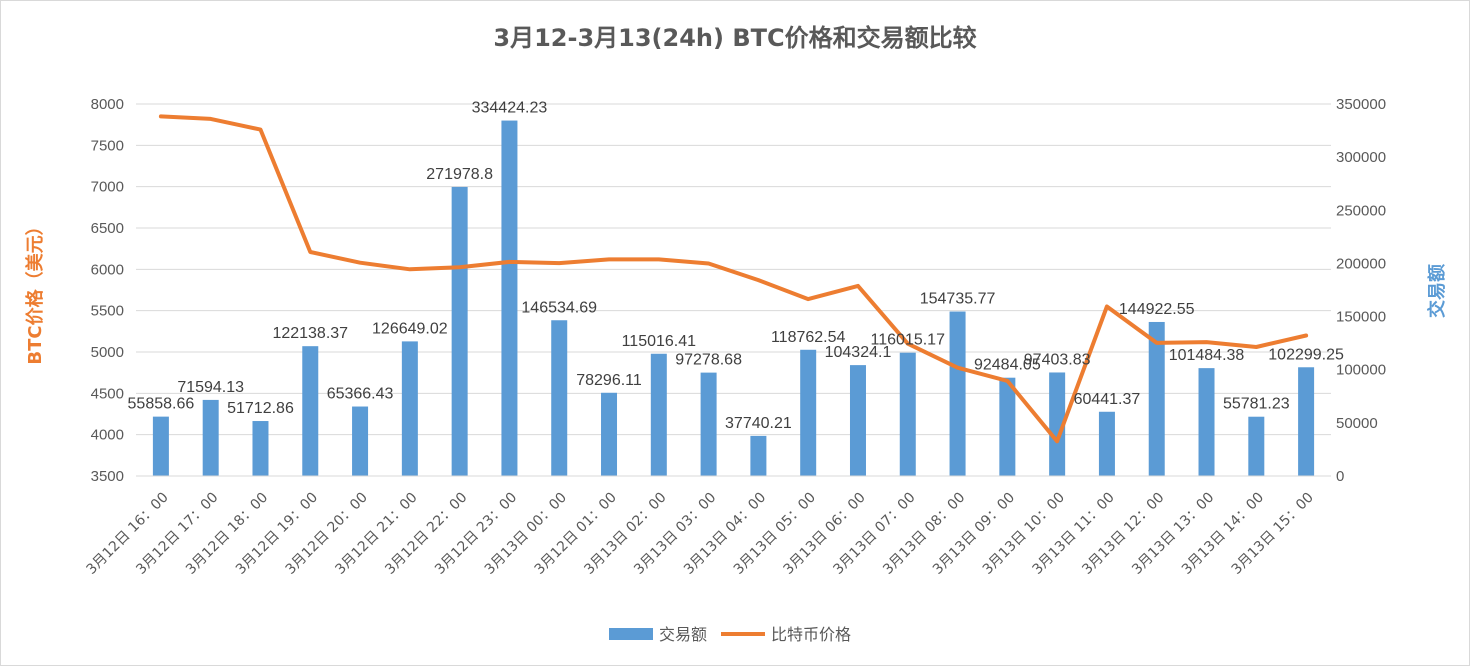 Image resolution: width=1470 pixels, height=666 pixels. Describe the element at coordinates (559, 307) in the screenshot. I see `bar-data-label: 146534.69` at that location.